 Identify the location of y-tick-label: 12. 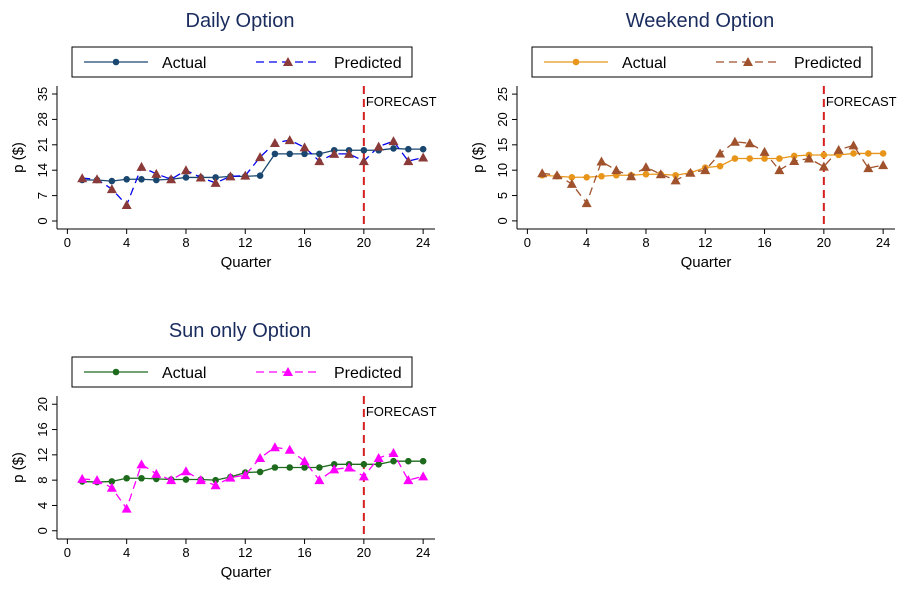
(42, 455).